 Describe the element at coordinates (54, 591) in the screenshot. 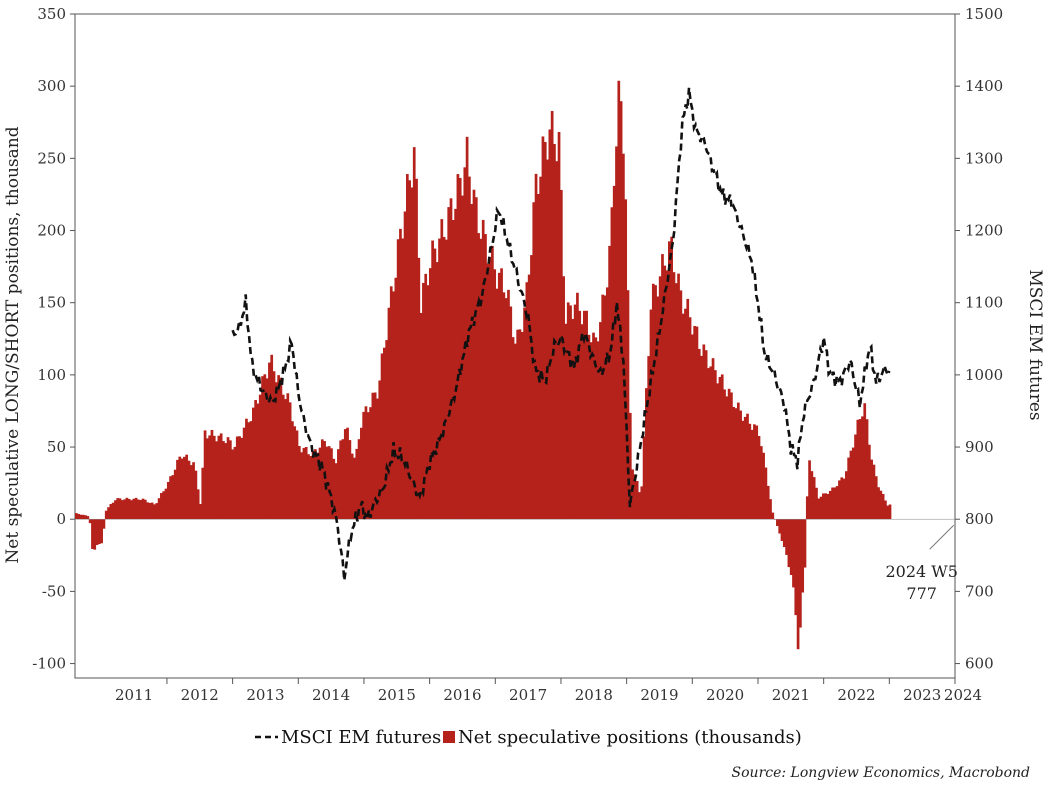

I see `left-tick-label: -50` at that location.